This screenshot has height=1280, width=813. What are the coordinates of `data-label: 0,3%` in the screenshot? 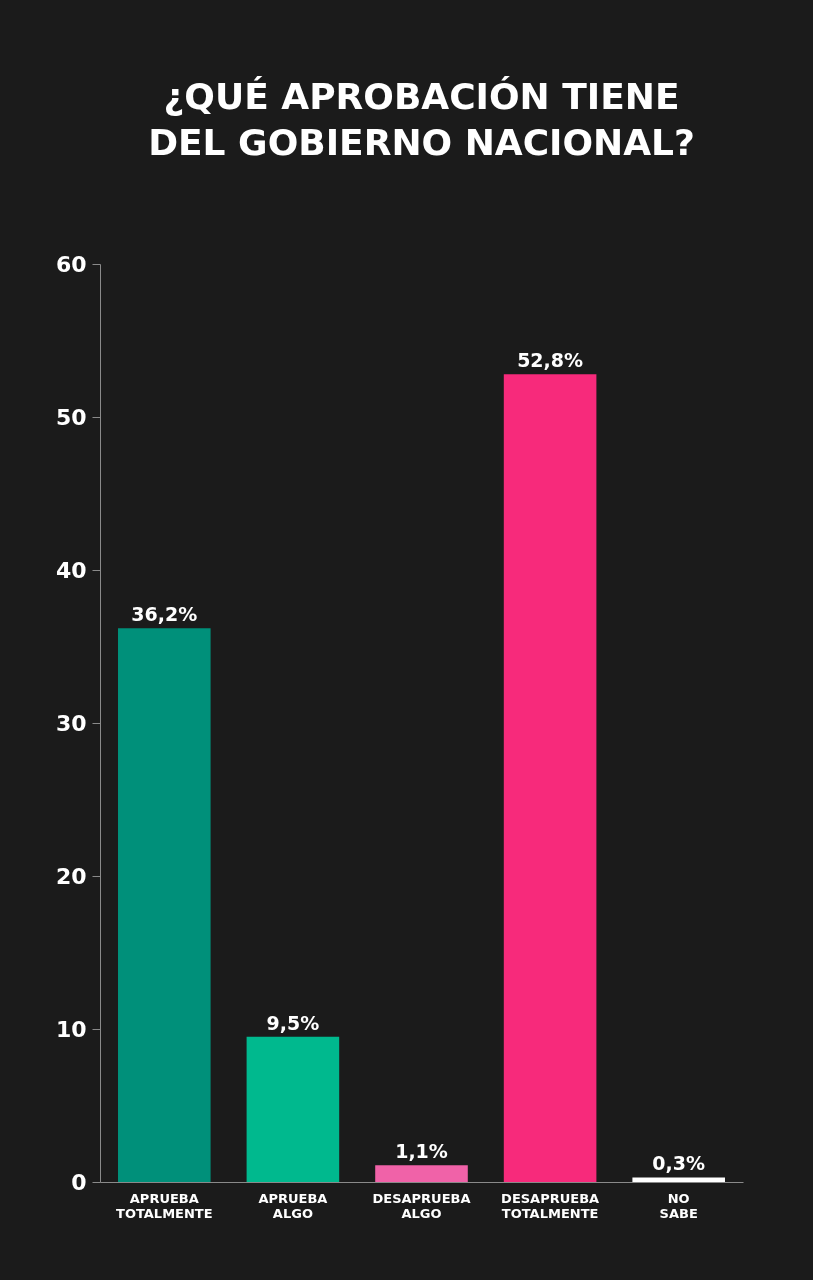 It's located at (679, 1163).